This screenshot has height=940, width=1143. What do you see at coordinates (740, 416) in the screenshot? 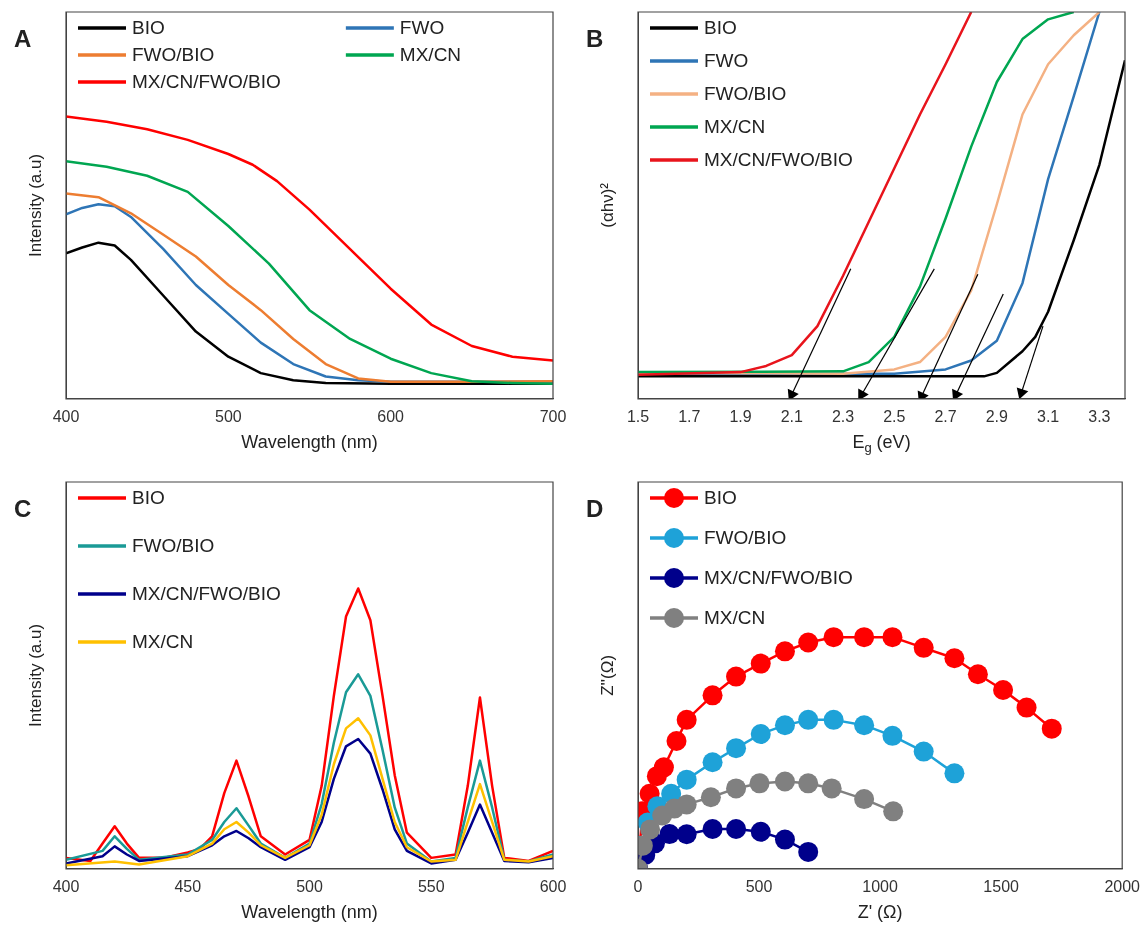
I see `x-tick-label: 1.9` at bounding box center [740, 416].